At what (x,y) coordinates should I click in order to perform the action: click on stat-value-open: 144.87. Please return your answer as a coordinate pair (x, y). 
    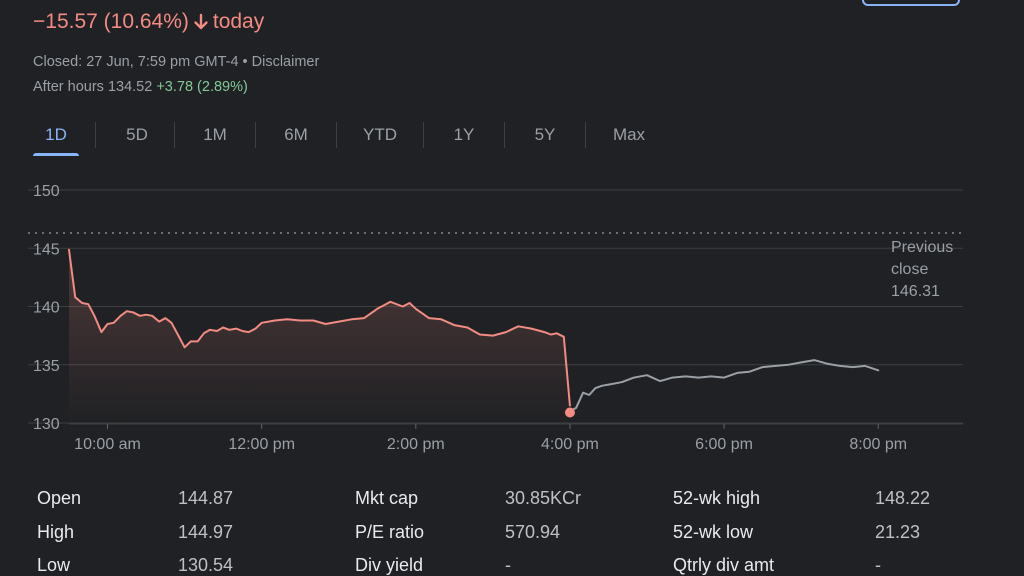
    Looking at the image, I should click on (206, 498).